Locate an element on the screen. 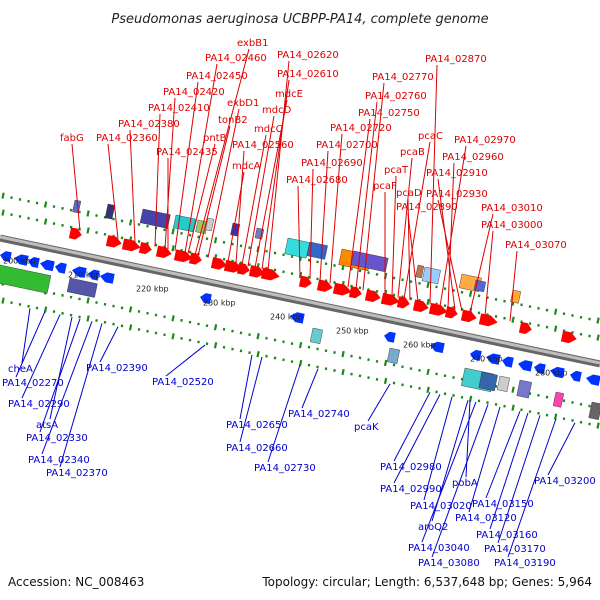 This screenshot has width=600, height=600. gene-label: PA14_03170 is located at coordinates (515, 549).